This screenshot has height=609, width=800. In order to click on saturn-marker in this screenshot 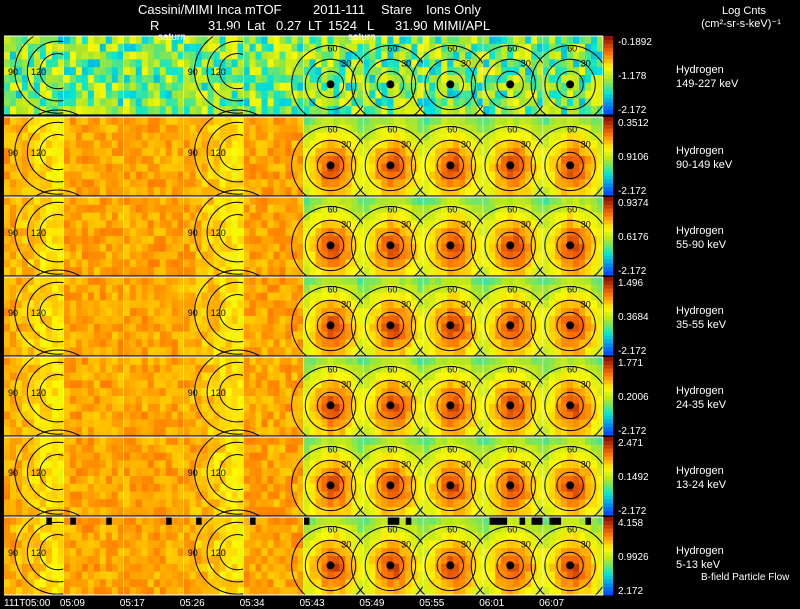, I will do `click(450, 245)`.